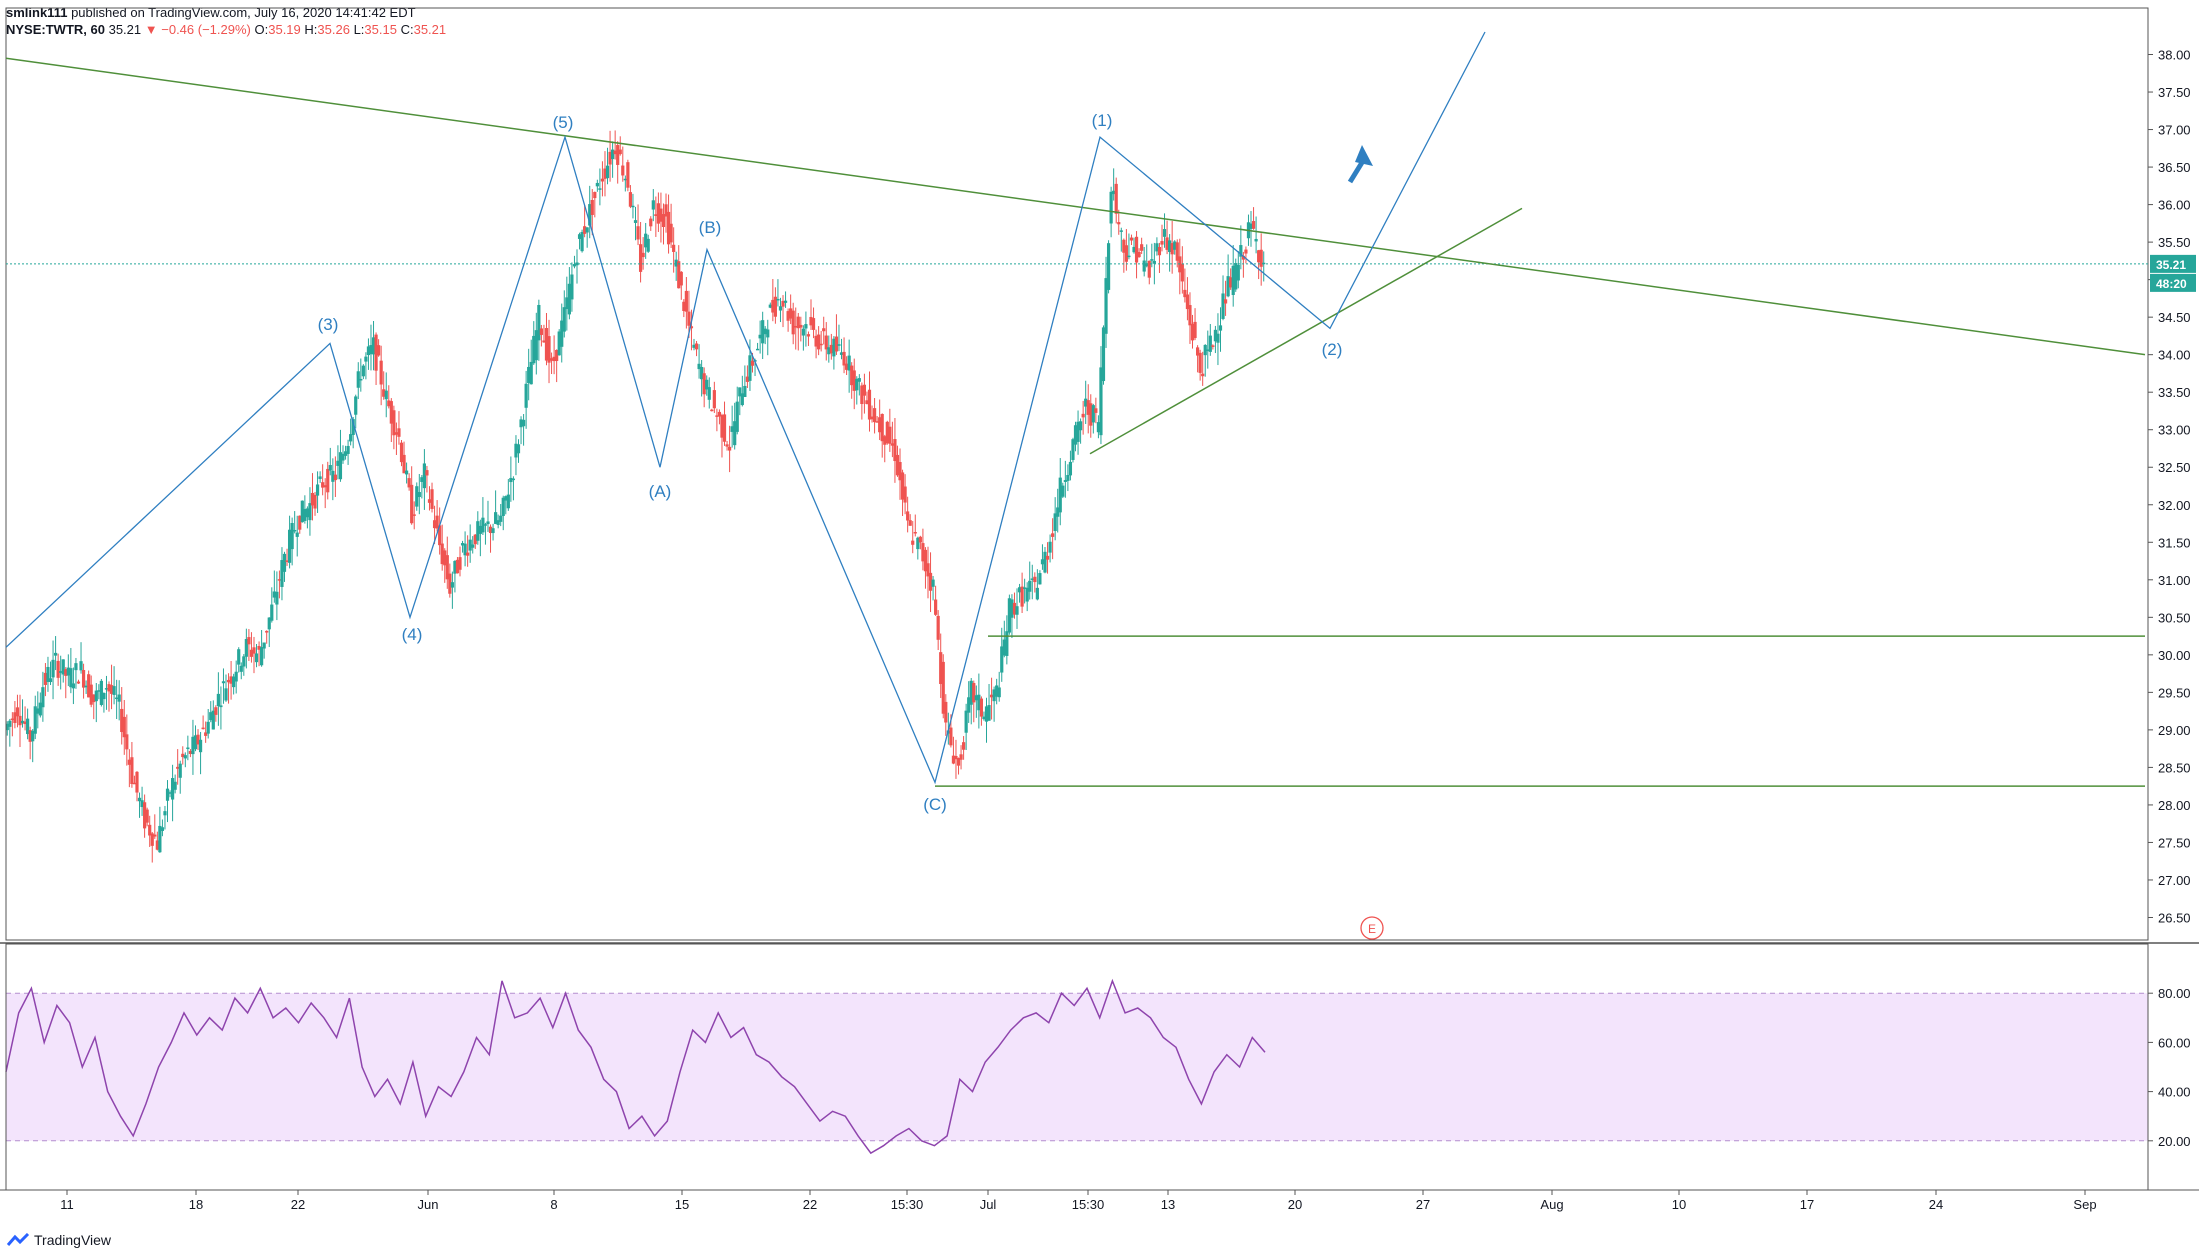 This screenshot has height=1258, width=2199. I want to click on high-value: 35.26, so click(333, 29).